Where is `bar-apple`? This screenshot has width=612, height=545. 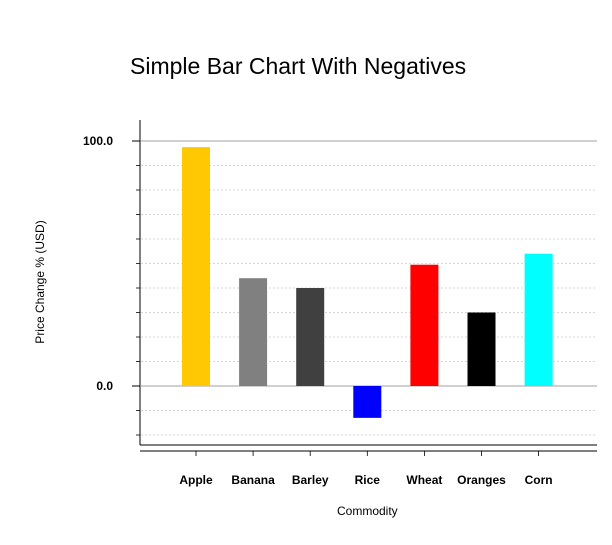
bar-apple is located at coordinates (196, 266).